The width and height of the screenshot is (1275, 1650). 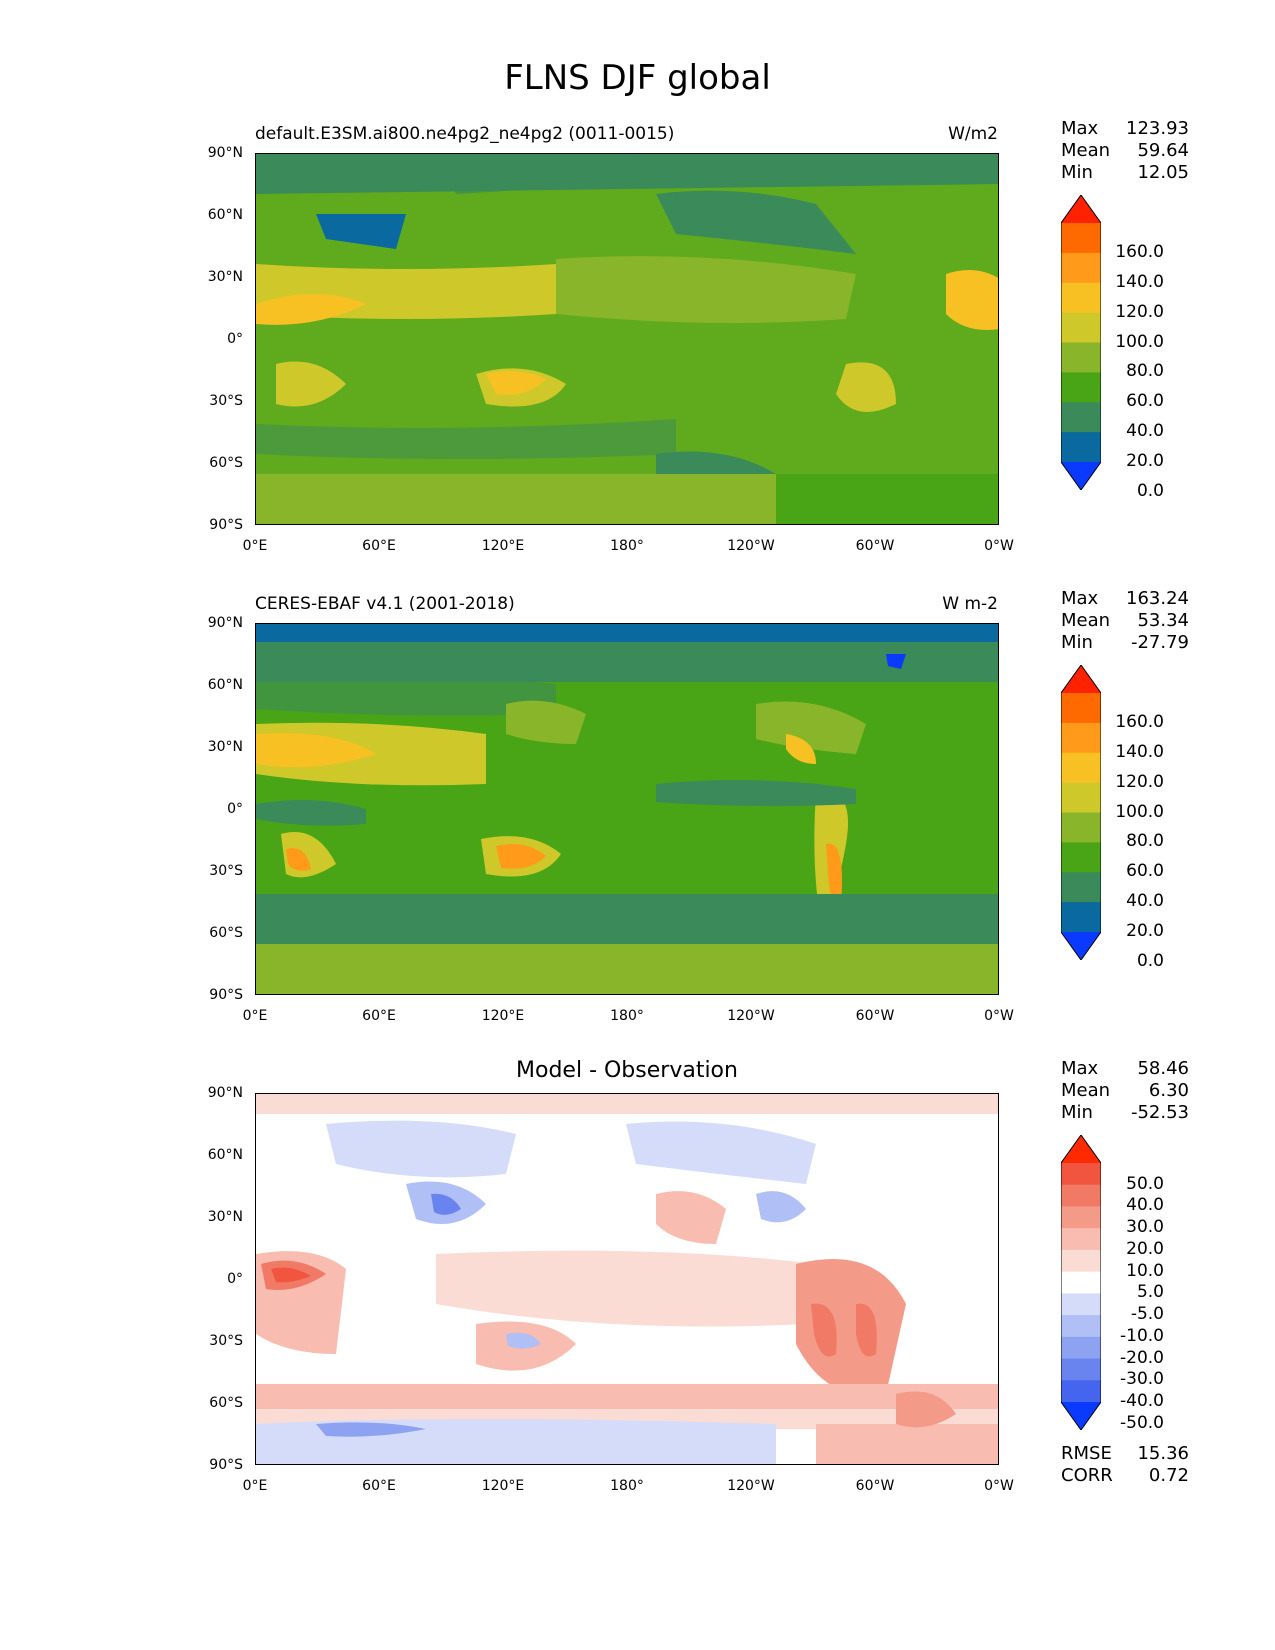 What do you see at coordinates (1081, 1416) in the screenshot?
I see `colorbar-extend-min` at bounding box center [1081, 1416].